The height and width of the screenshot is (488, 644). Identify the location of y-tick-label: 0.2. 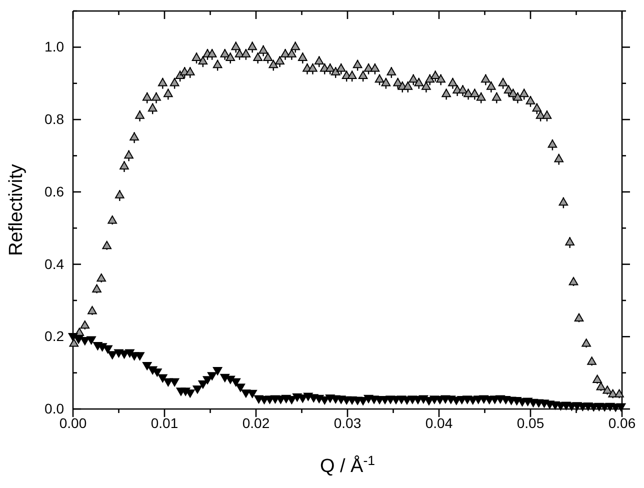
(54, 336).